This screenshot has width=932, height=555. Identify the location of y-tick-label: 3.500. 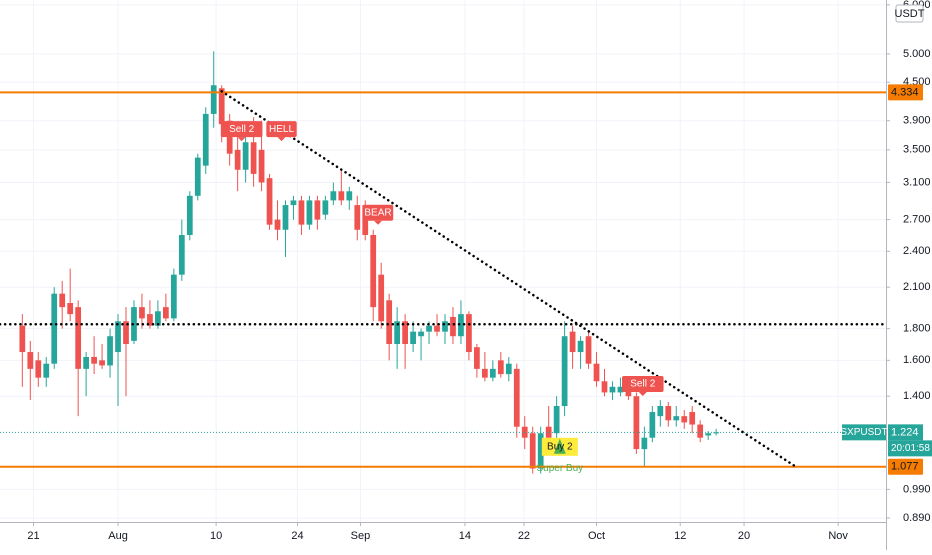
(917, 150).